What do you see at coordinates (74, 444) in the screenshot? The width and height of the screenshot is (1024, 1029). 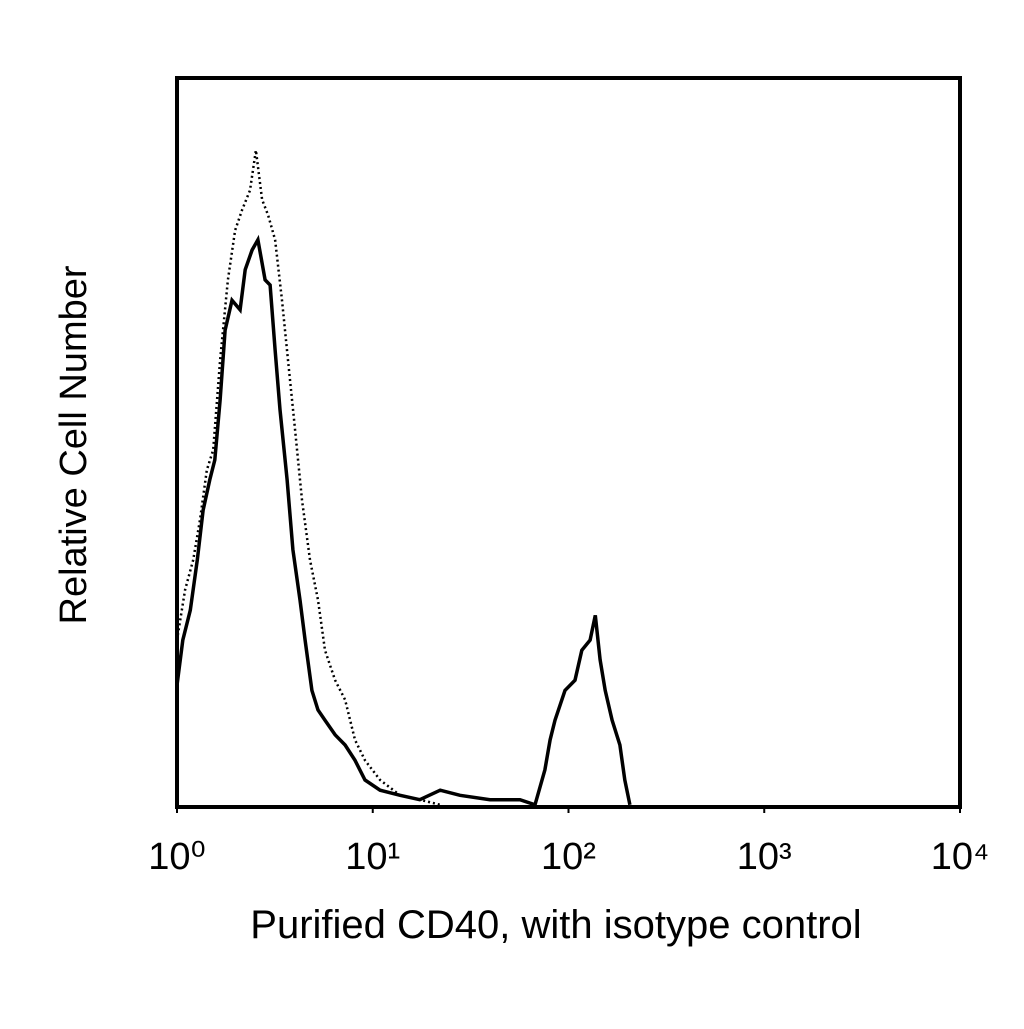 I see `y-axis-label: Relative Cell Number` at bounding box center [74, 444].